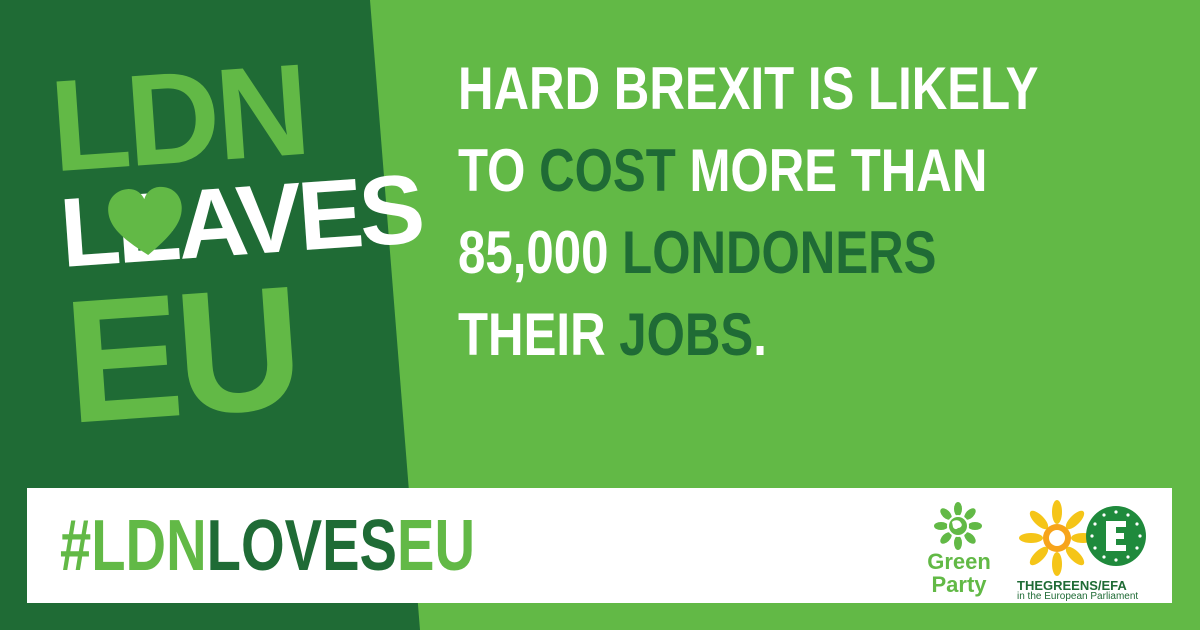 This screenshot has height=630, width=1200. What do you see at coordinates (959, 561) in the screenshot?
I see `green-party-line-1: Green` at bounding box center [959, 561].